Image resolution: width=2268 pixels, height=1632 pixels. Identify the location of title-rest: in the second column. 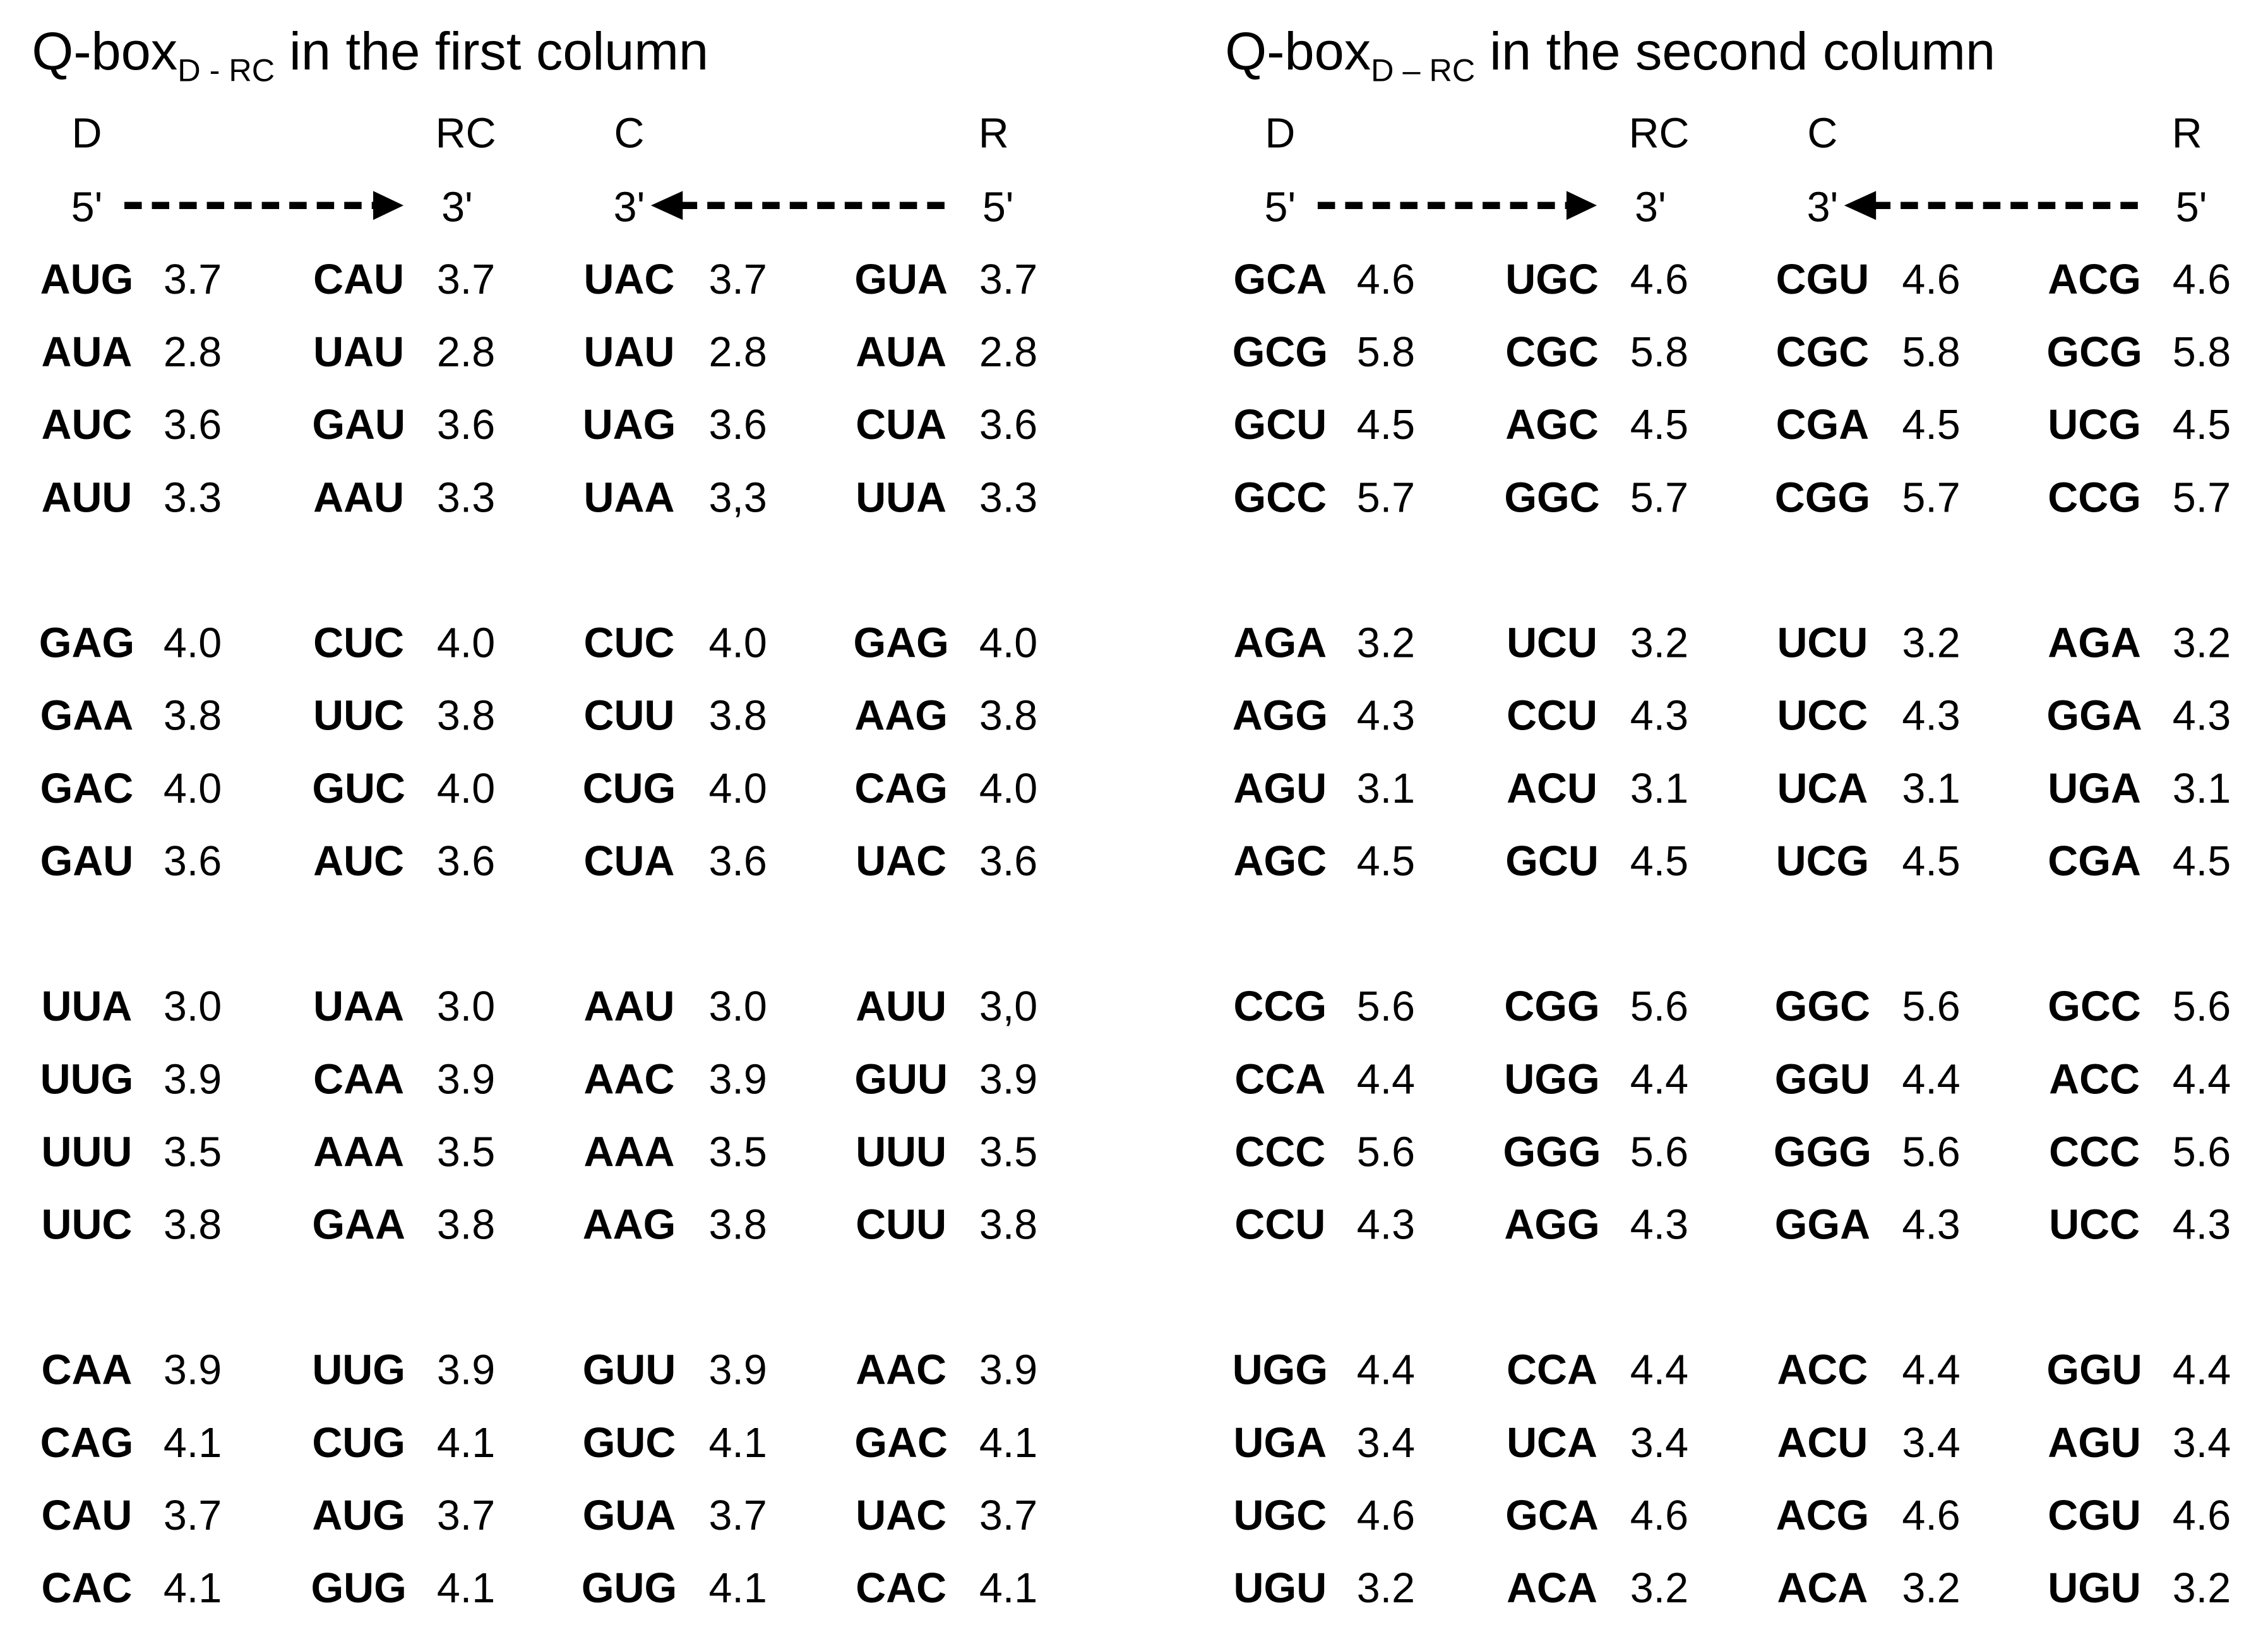
(1742, 51).